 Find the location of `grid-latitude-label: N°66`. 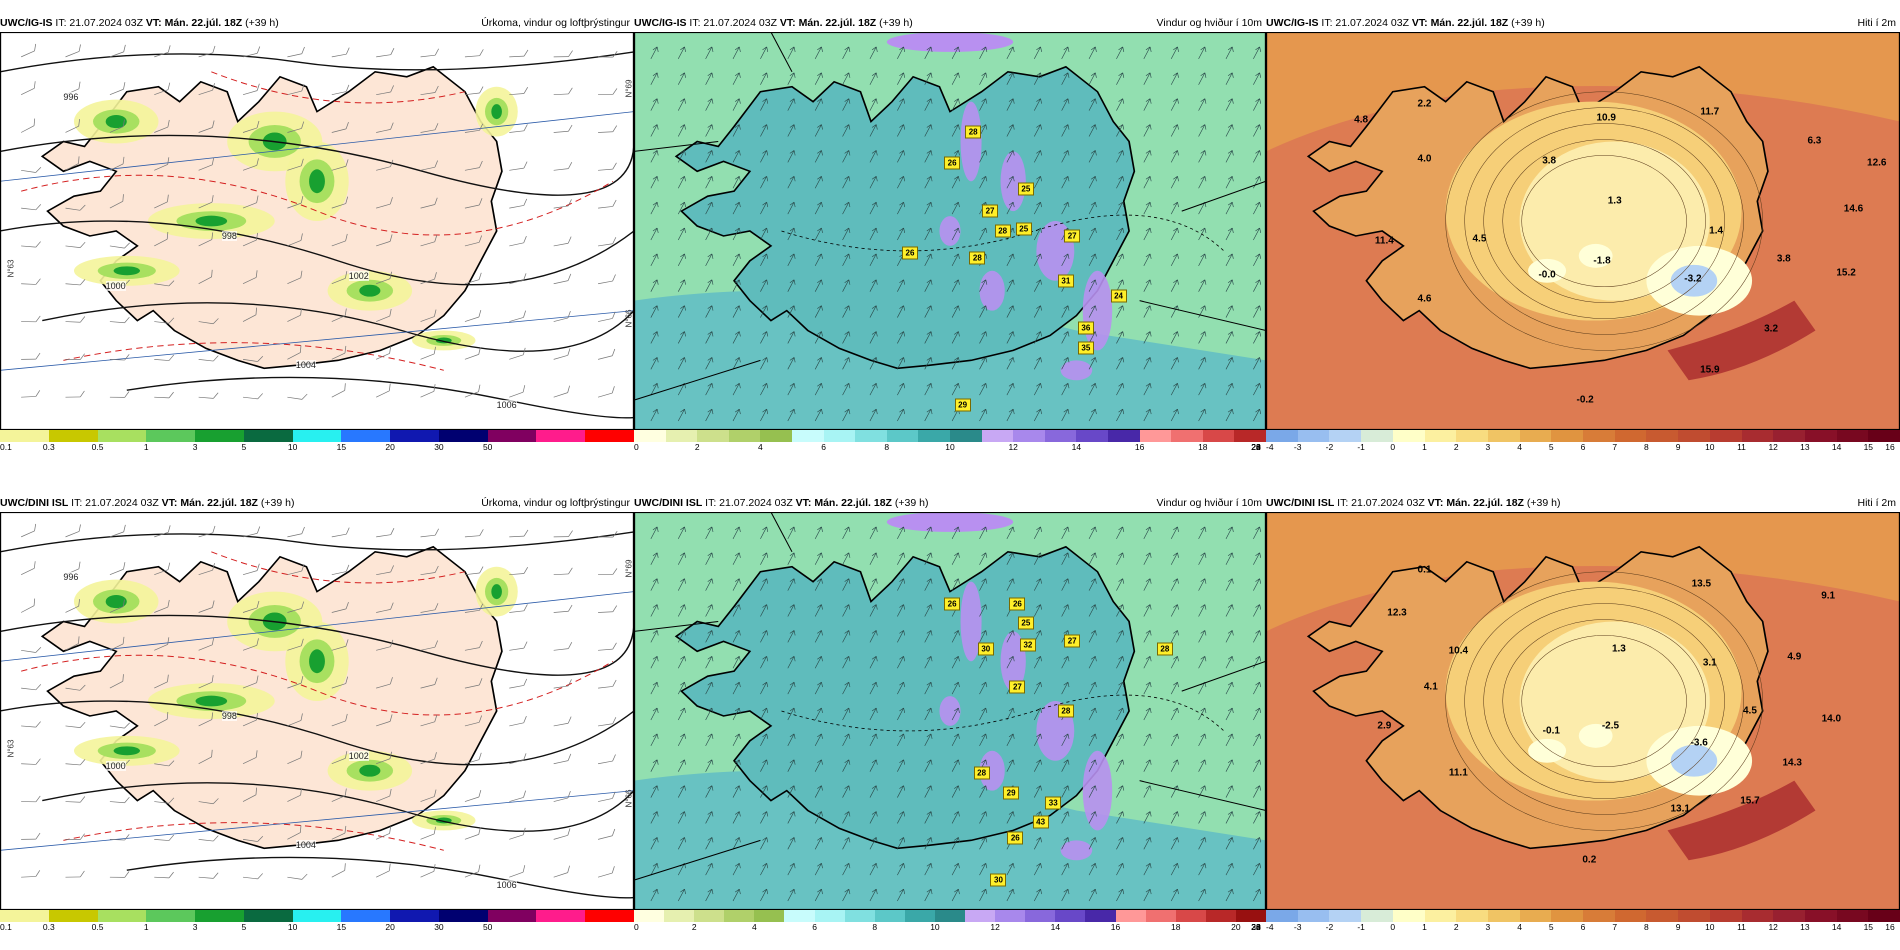

grid-latitude-label: N°66 is located at coordinates (629, 318).